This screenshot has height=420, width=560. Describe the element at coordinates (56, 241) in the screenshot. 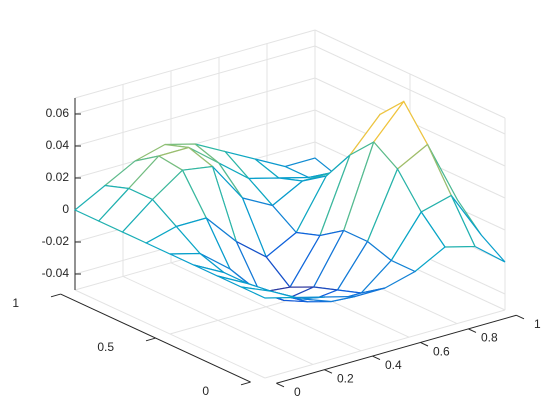

I see `z-tick-label: -0.02` at that location.